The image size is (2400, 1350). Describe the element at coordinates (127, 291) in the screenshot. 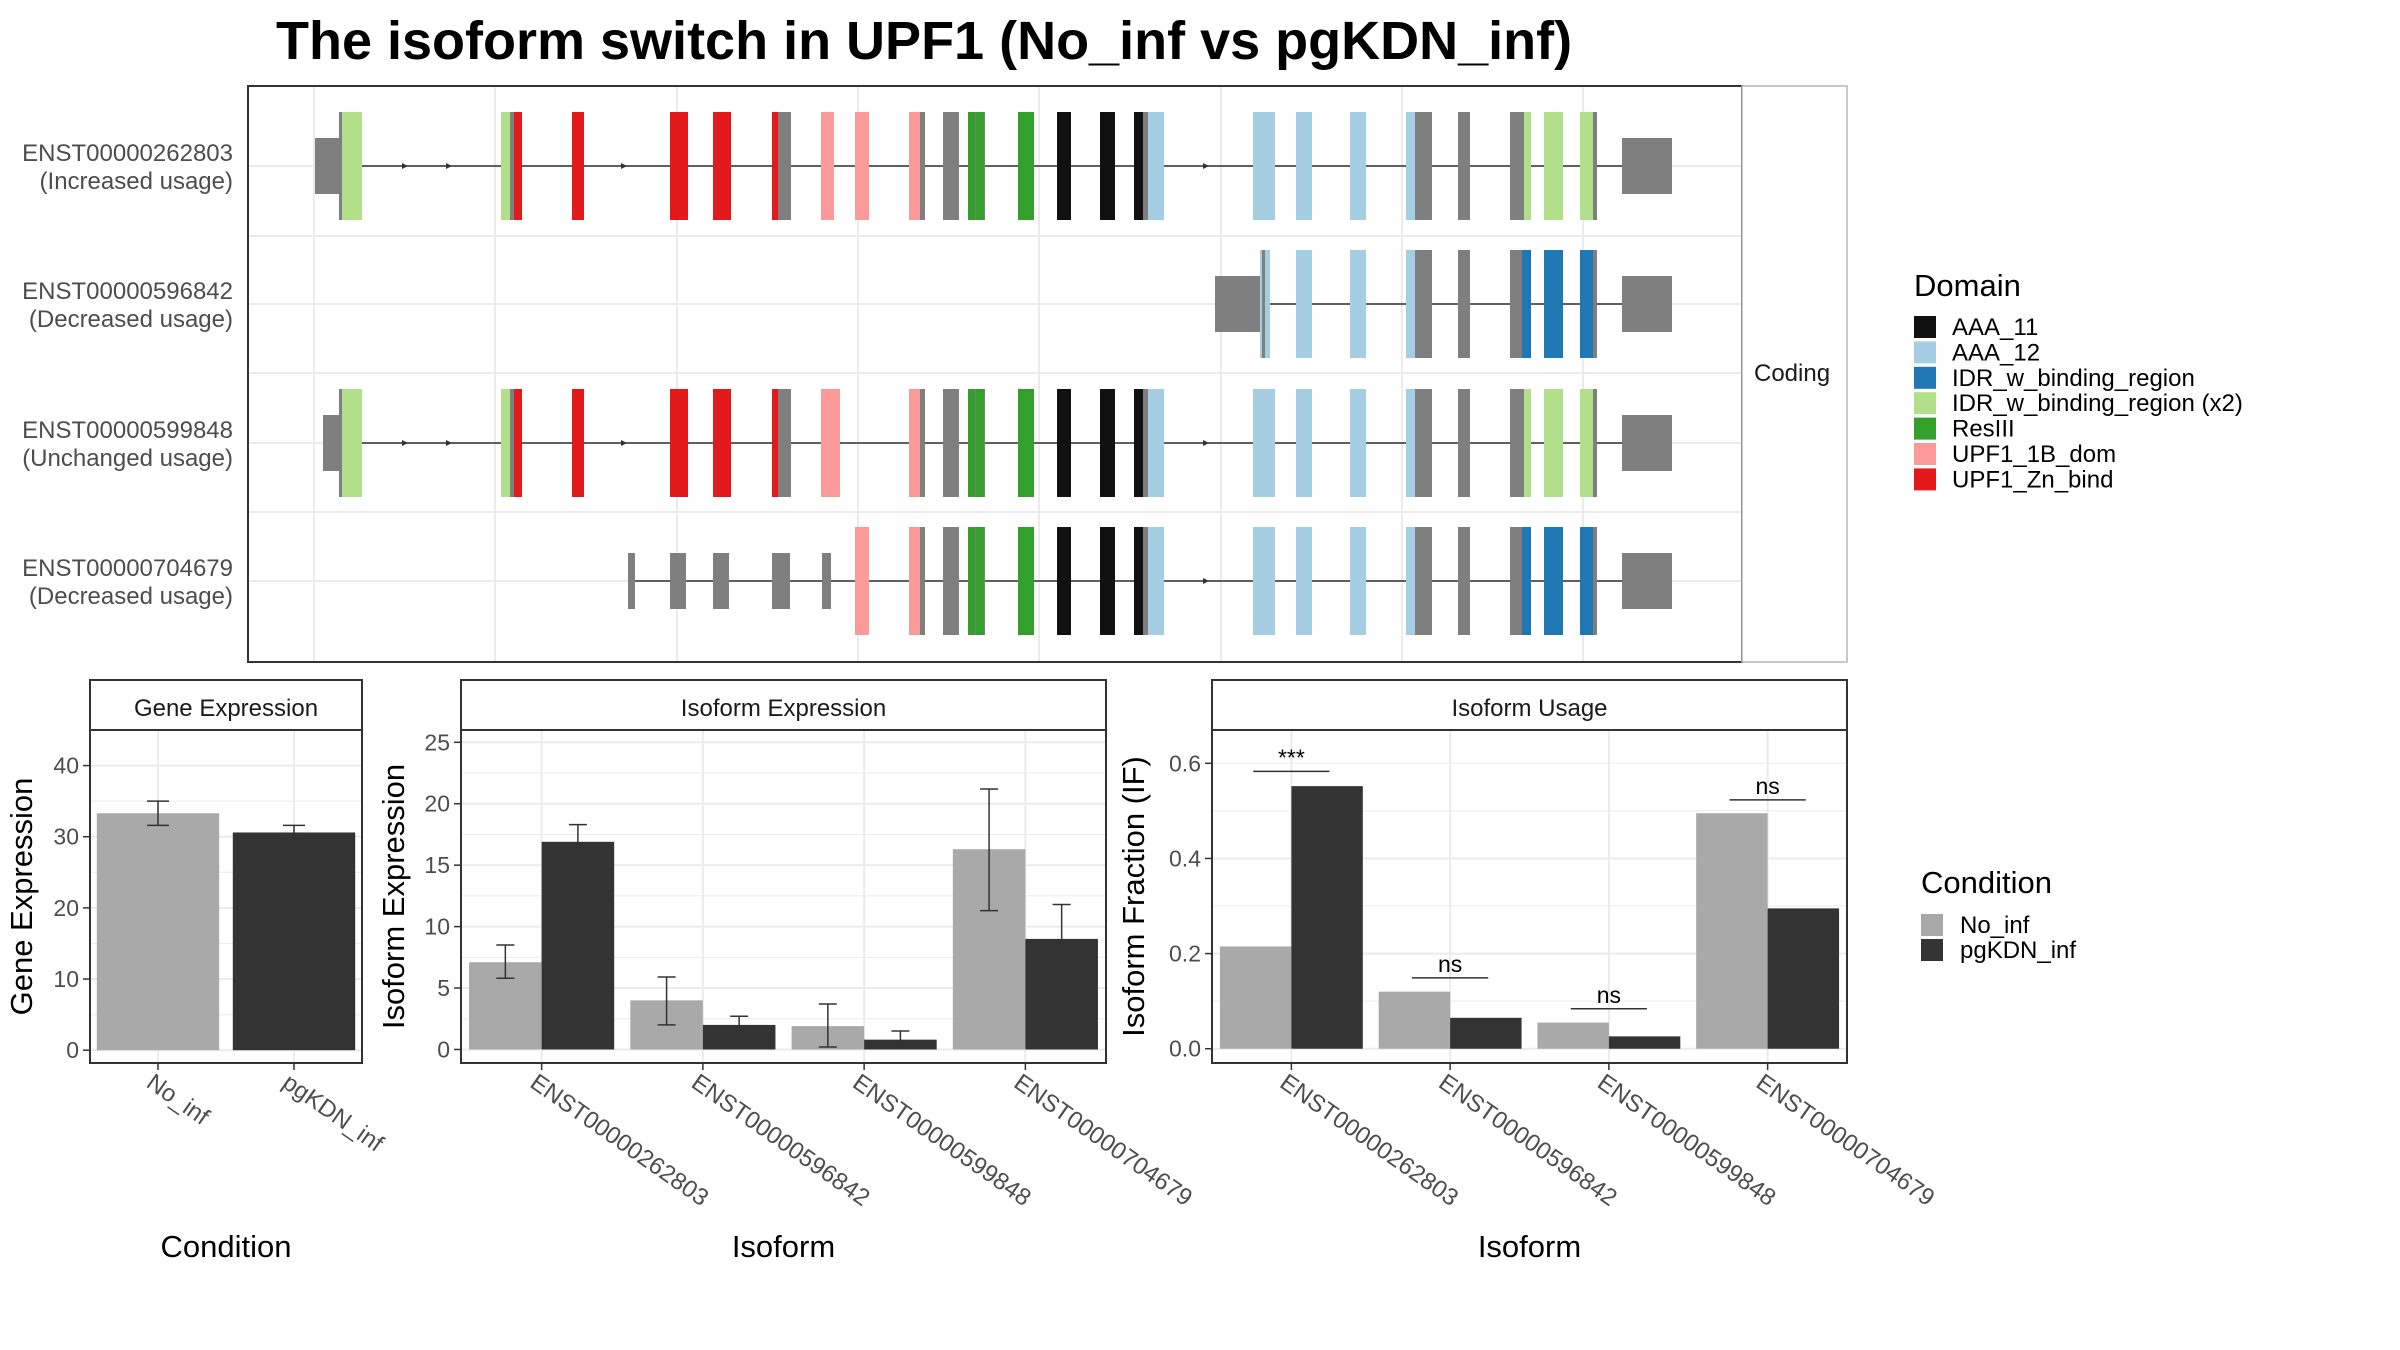

I see `transcript-id-label: ENST00000596842` at that location.